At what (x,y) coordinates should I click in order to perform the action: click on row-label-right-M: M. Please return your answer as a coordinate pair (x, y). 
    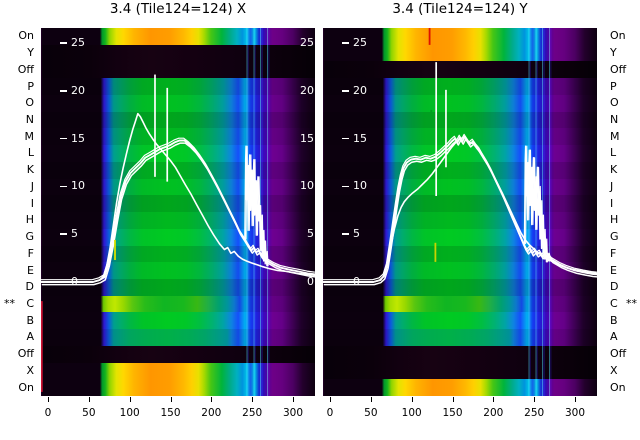
    Looking at the image, I should click on (615, 136).